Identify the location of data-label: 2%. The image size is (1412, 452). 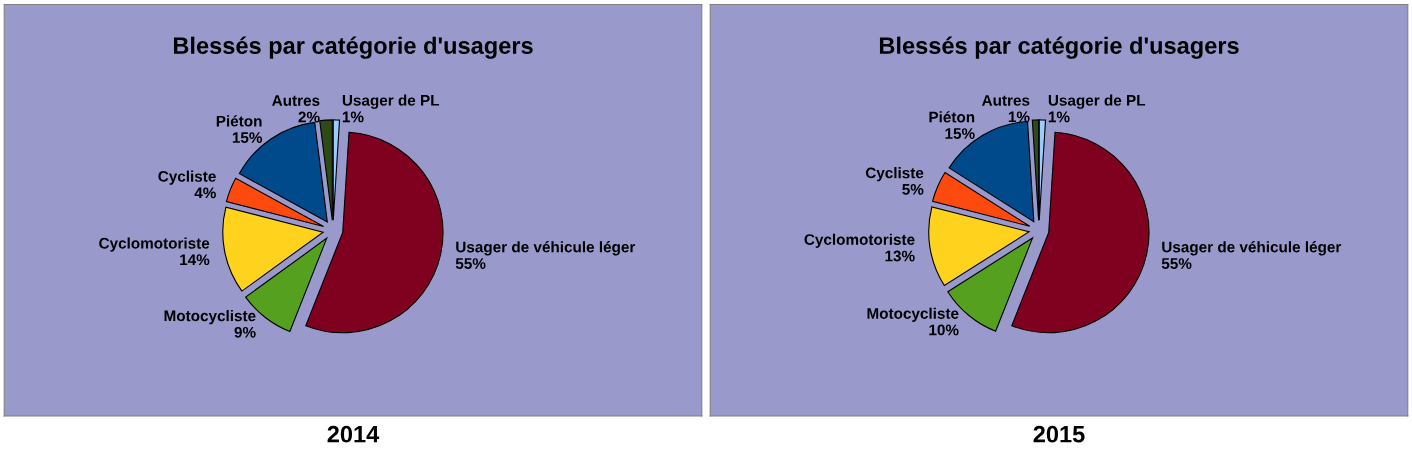
(309, 117).